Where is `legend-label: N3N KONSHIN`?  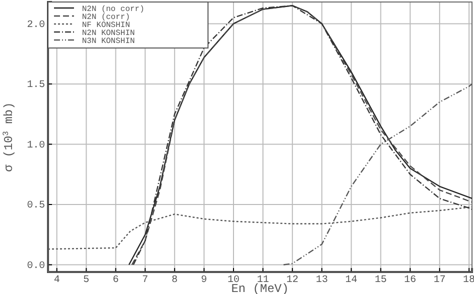
legend-label: N3N KONSHIN is located at coordinates (109, 41).